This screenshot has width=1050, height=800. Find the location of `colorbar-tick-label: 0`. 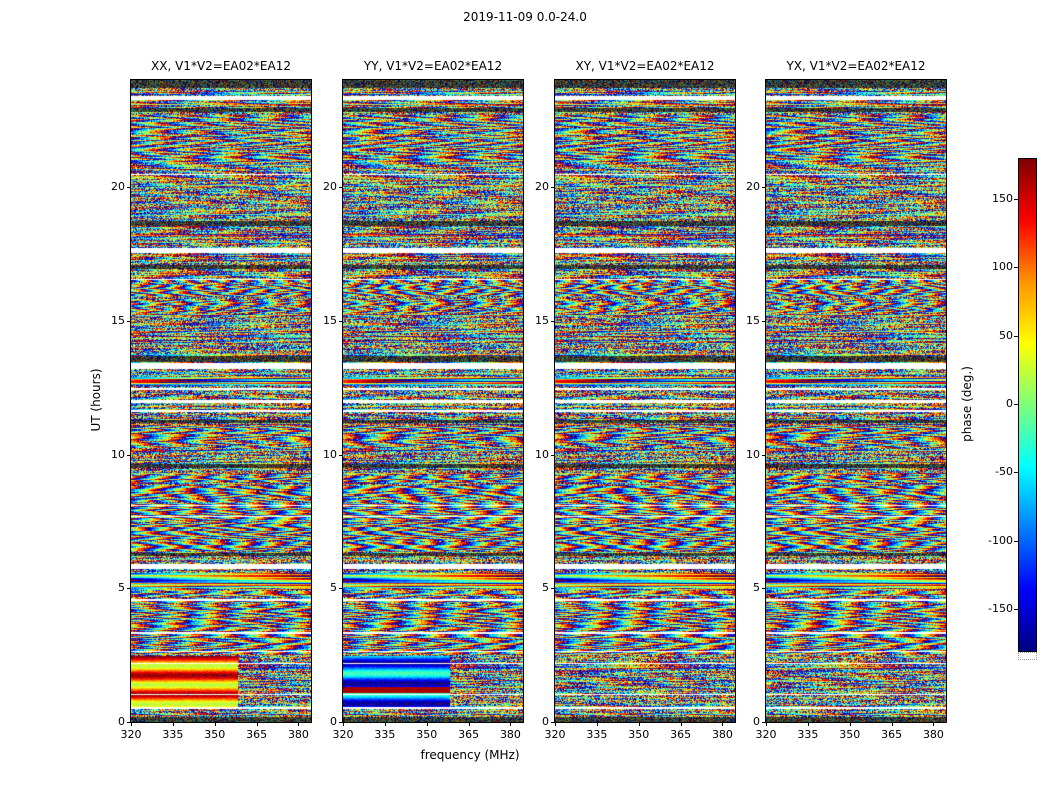

colorbar-tick-label: 0 is located at coordinates (1009, 403).